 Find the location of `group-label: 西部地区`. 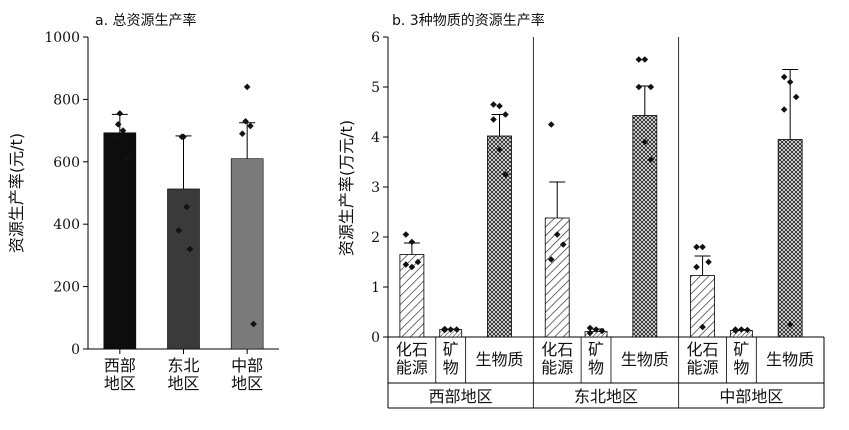

group-label: 西部地区 is located at coordinates (461, 396).